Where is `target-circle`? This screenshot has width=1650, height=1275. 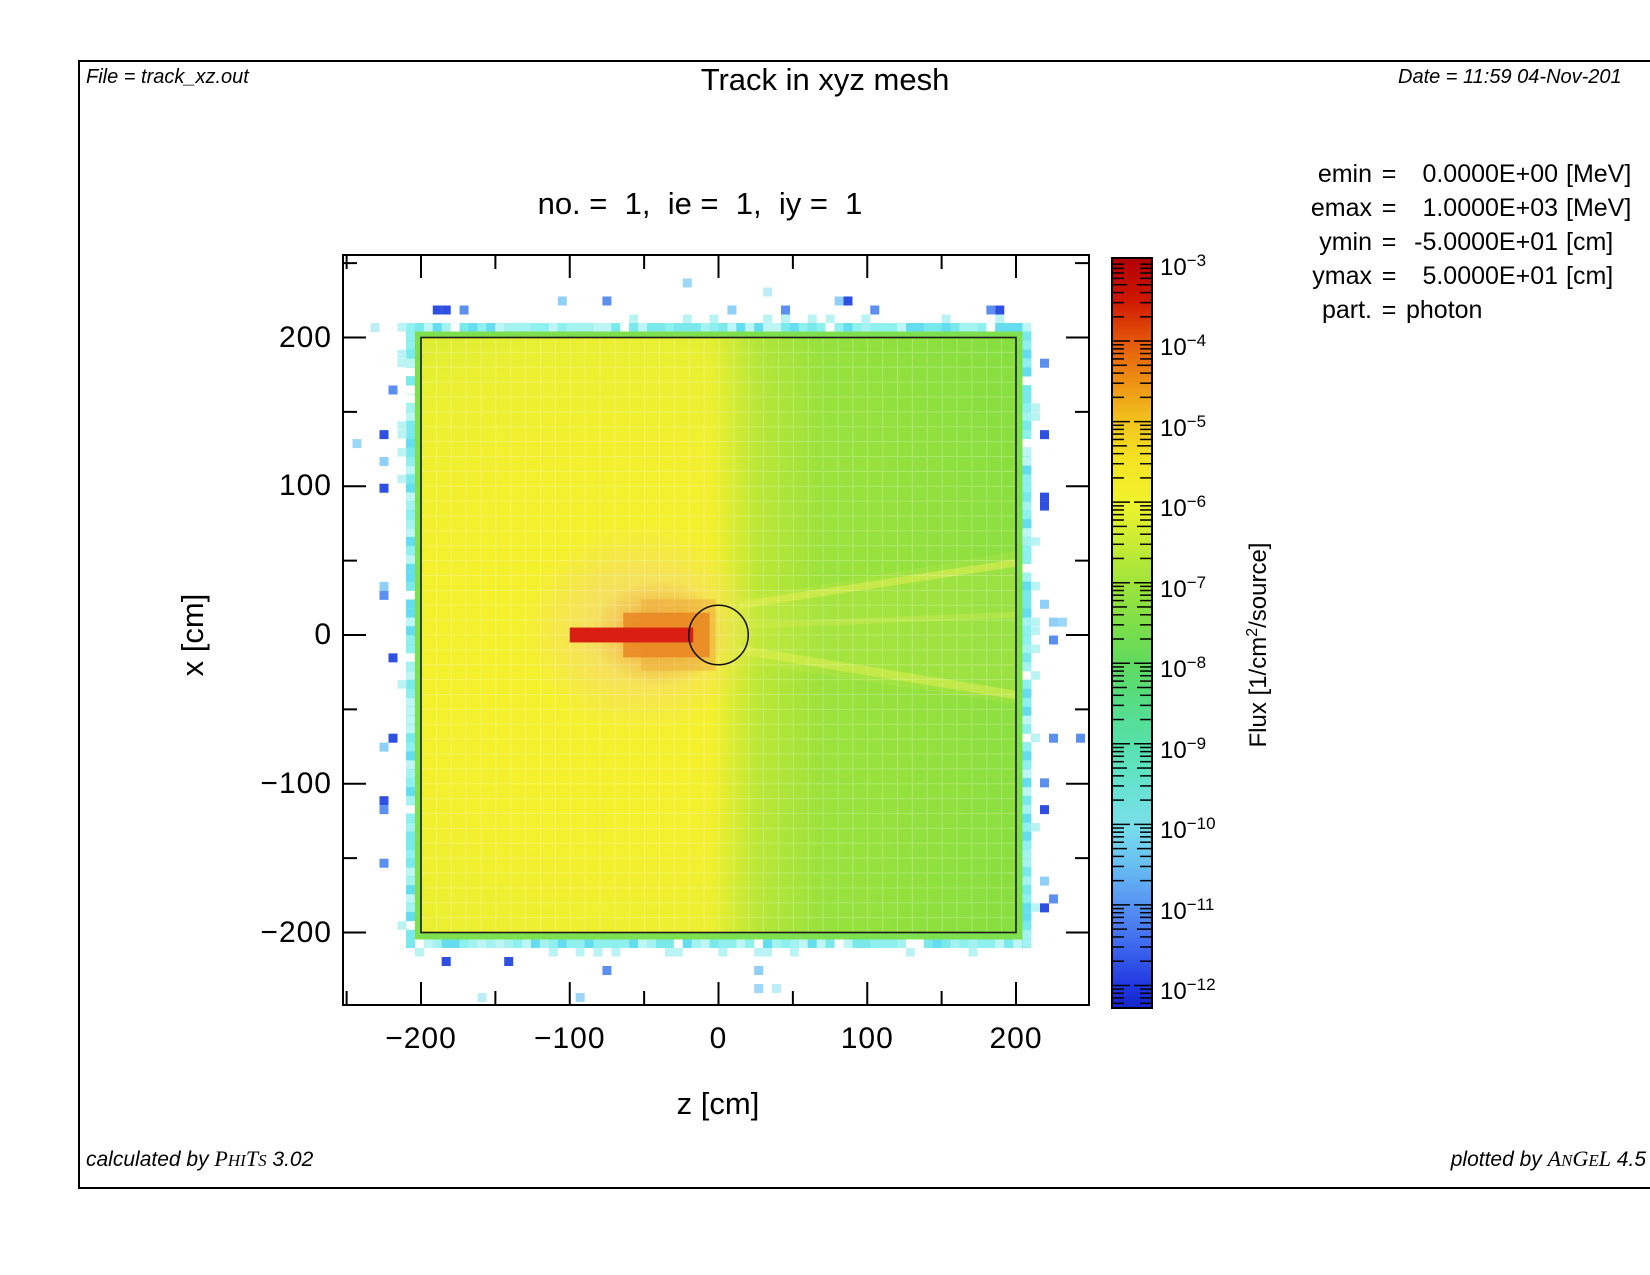 target-circle is located at coordinates (718, 635).